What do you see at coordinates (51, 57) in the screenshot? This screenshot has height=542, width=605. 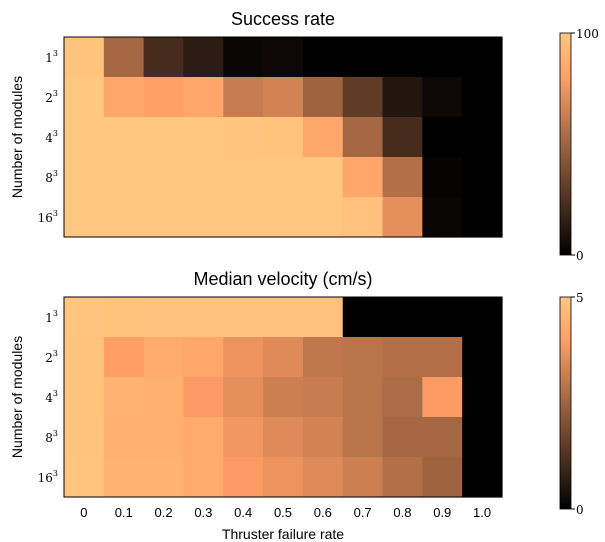 I see `y-tick-label: 13` at bounding box center [51, 57].